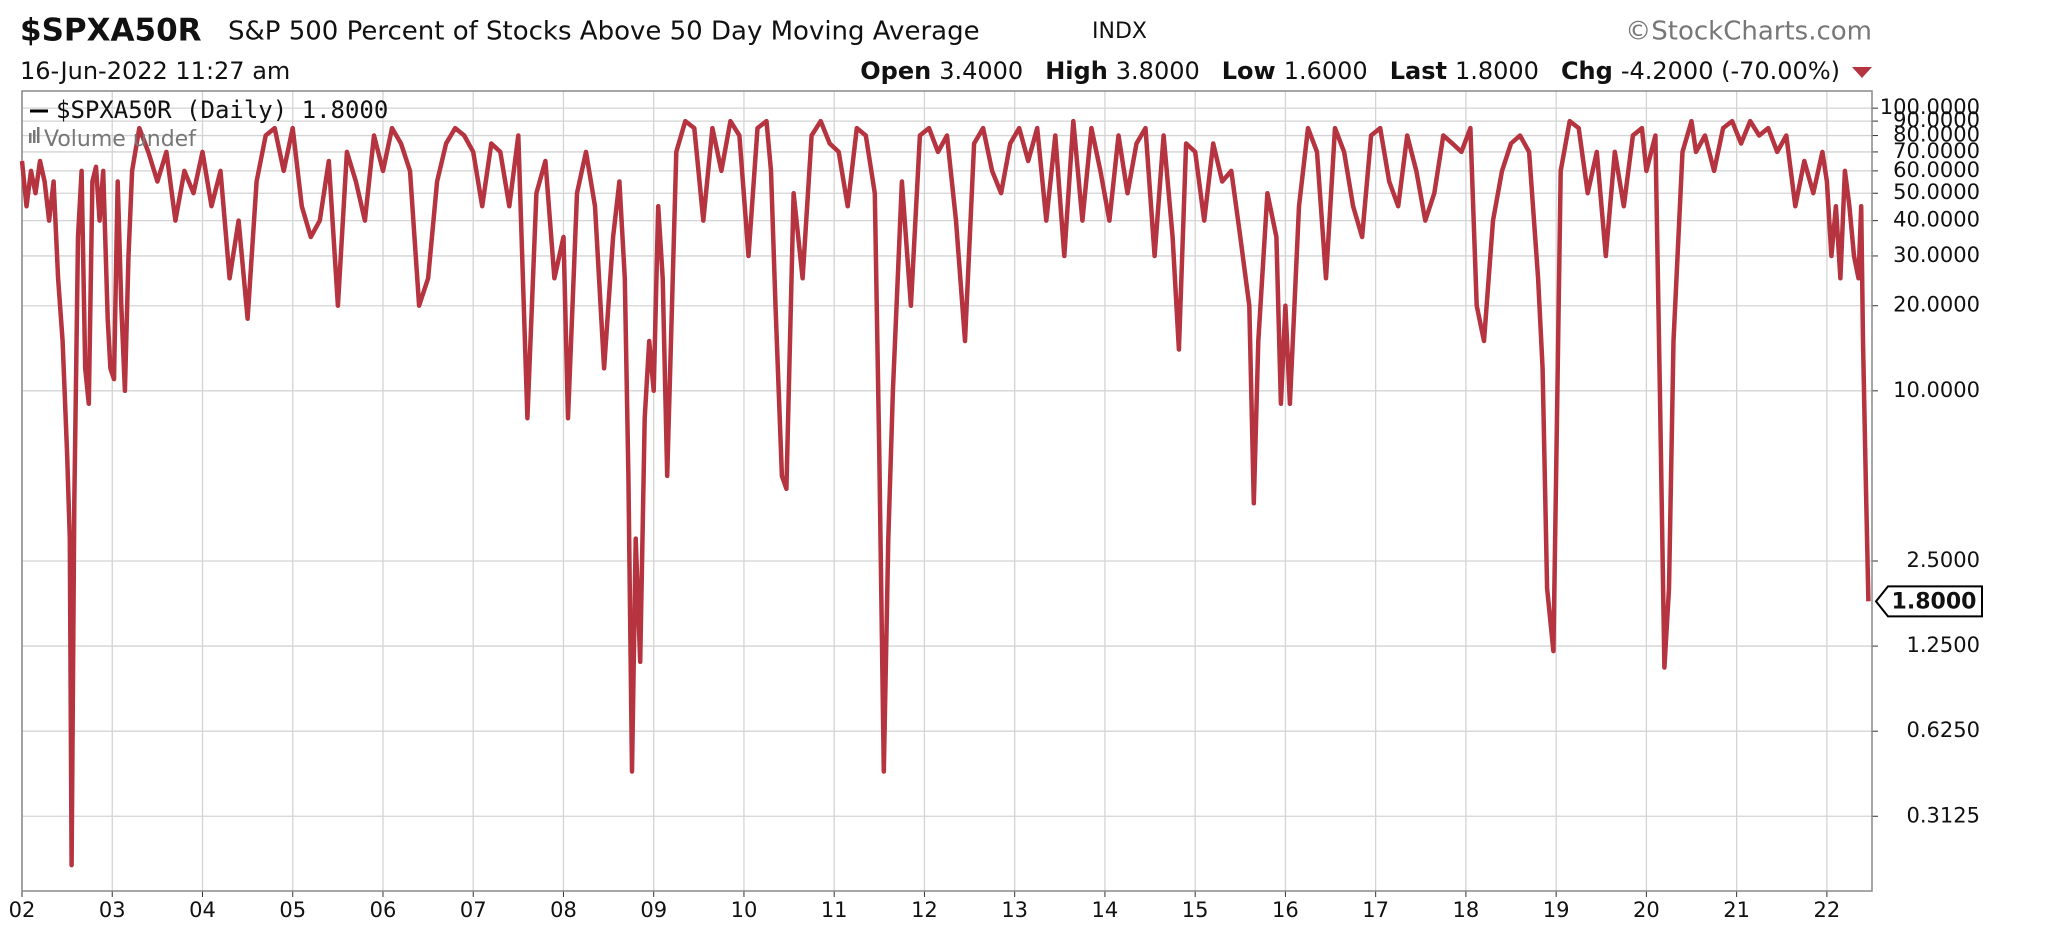 The image size is (2048, 932). I want to click on y-tick-label: 20.0000, so click(1936, 305).